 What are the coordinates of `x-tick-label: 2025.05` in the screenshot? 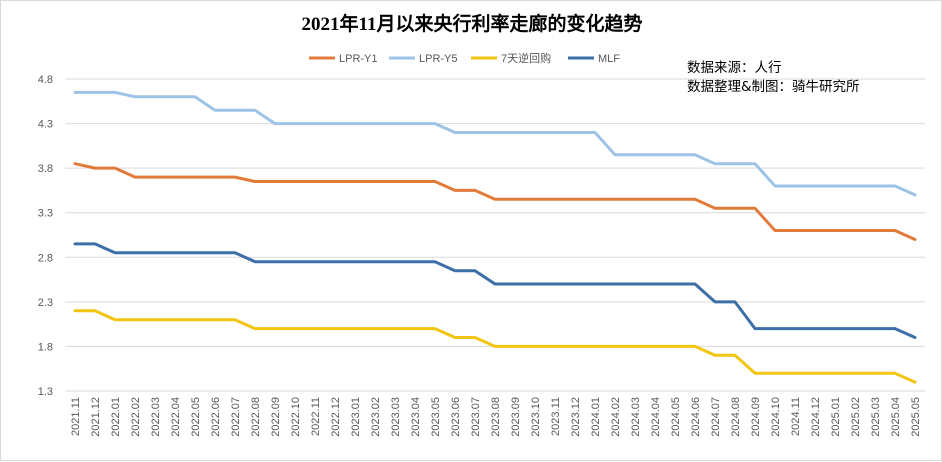 It's located at (916, 417).